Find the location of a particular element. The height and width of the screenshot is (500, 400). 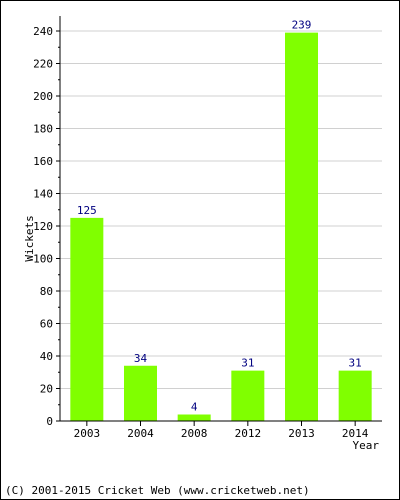

x-tick-label: 2004 is located at coordinates (140, 433).